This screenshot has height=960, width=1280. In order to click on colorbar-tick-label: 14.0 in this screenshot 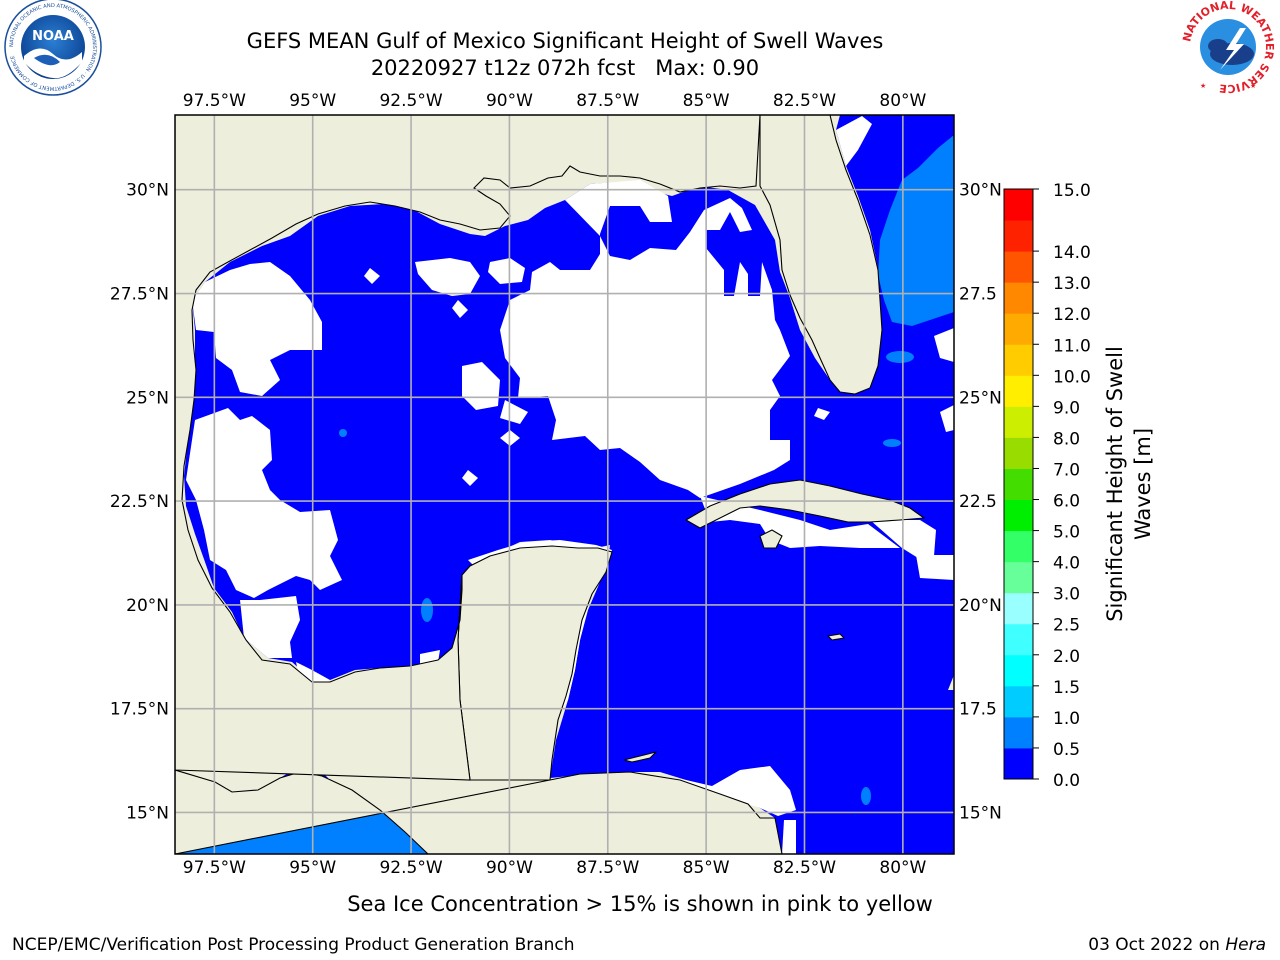, I will do `click(1072, 253)`.